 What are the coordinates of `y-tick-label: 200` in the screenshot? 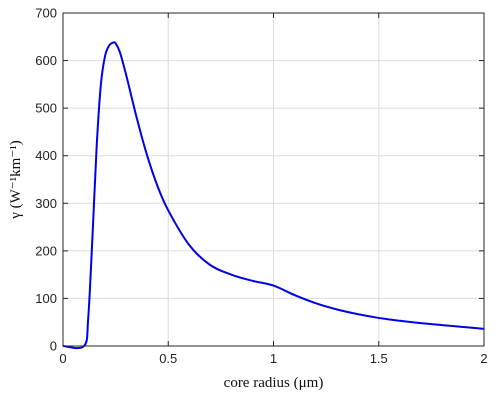 It's located at (46, 250).